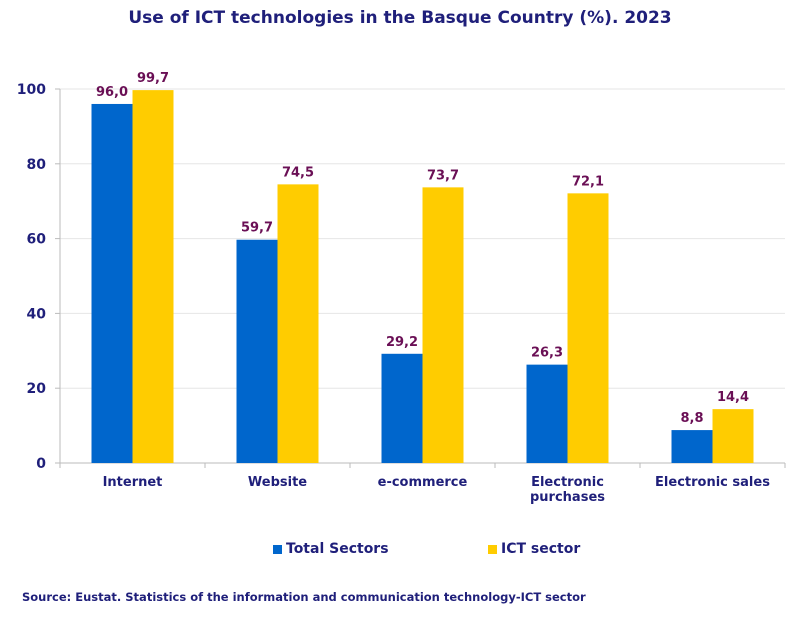 This screenshot has width=800, height=618. I want to click on x-category-label: Electronic, so click(567, 482).